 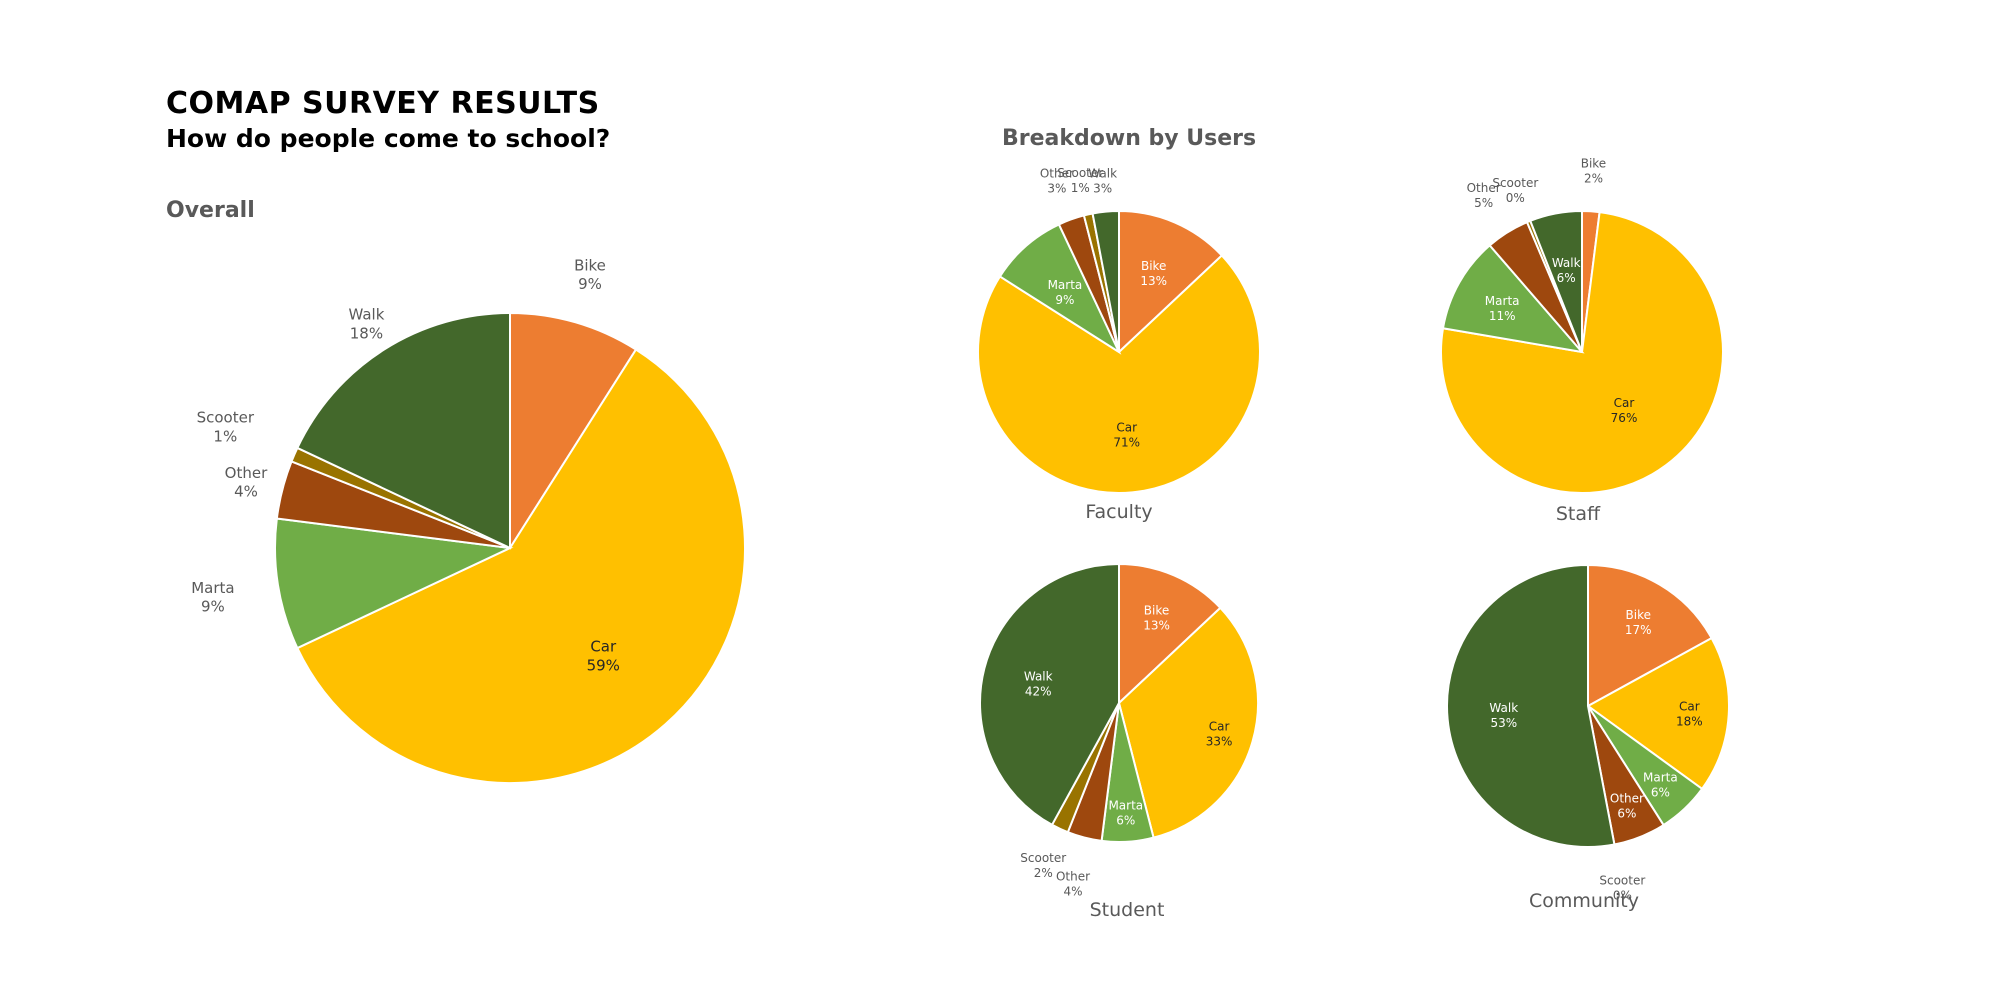 I want to click on data-label-overall-scooter: Scooter 1%, so click(x=226, y=427).